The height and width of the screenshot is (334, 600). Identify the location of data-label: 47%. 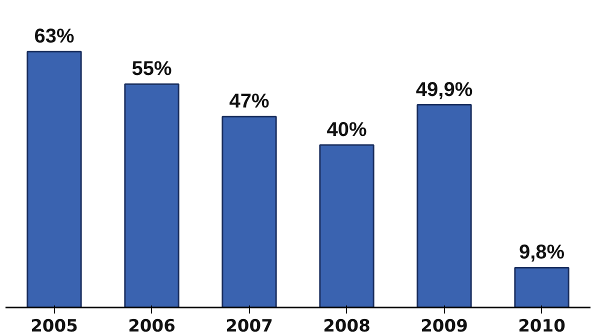
(249, 101).